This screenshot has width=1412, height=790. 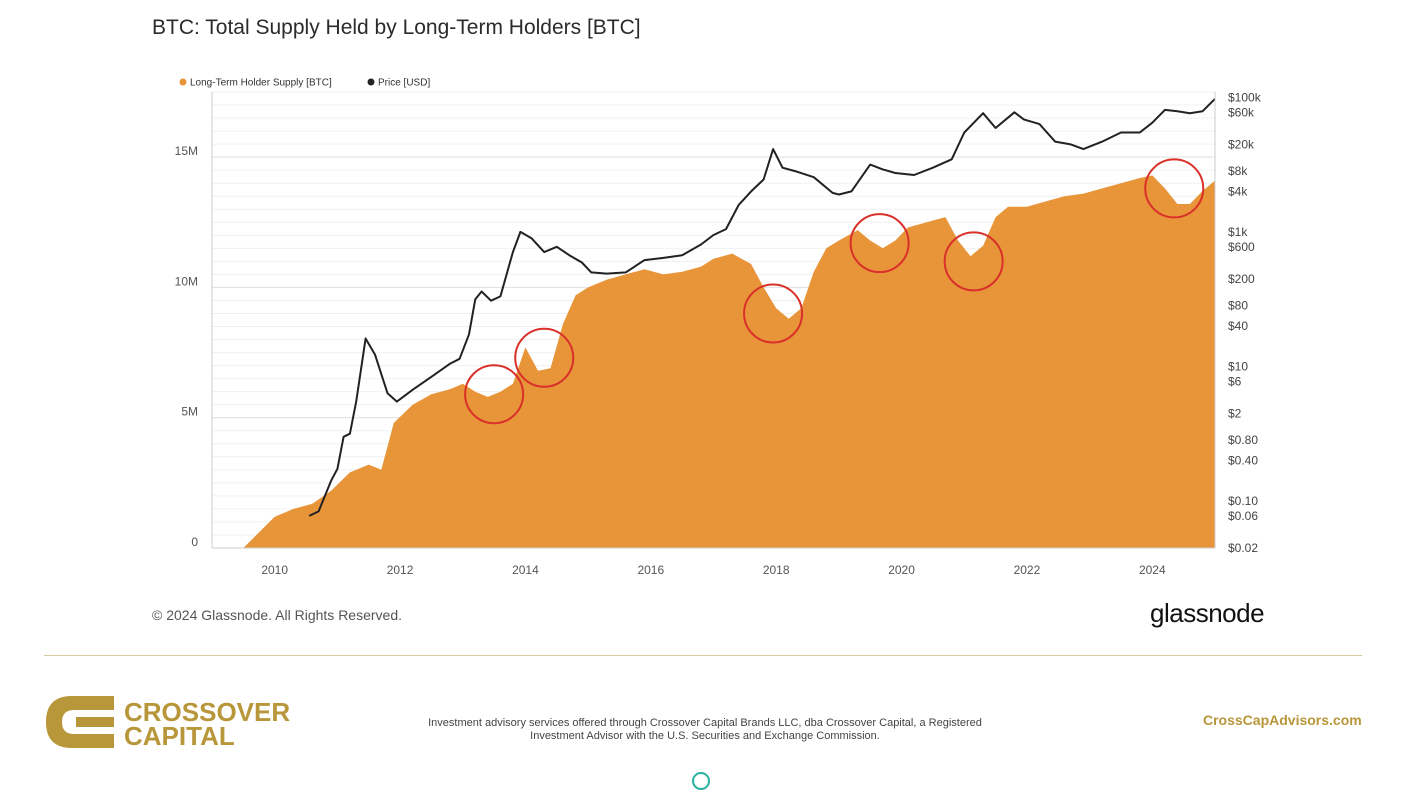 What do you see at coordinates (525, 570) in the screenshot?
I see `x-tick-label: 2014` at bounding box center [525, 570].